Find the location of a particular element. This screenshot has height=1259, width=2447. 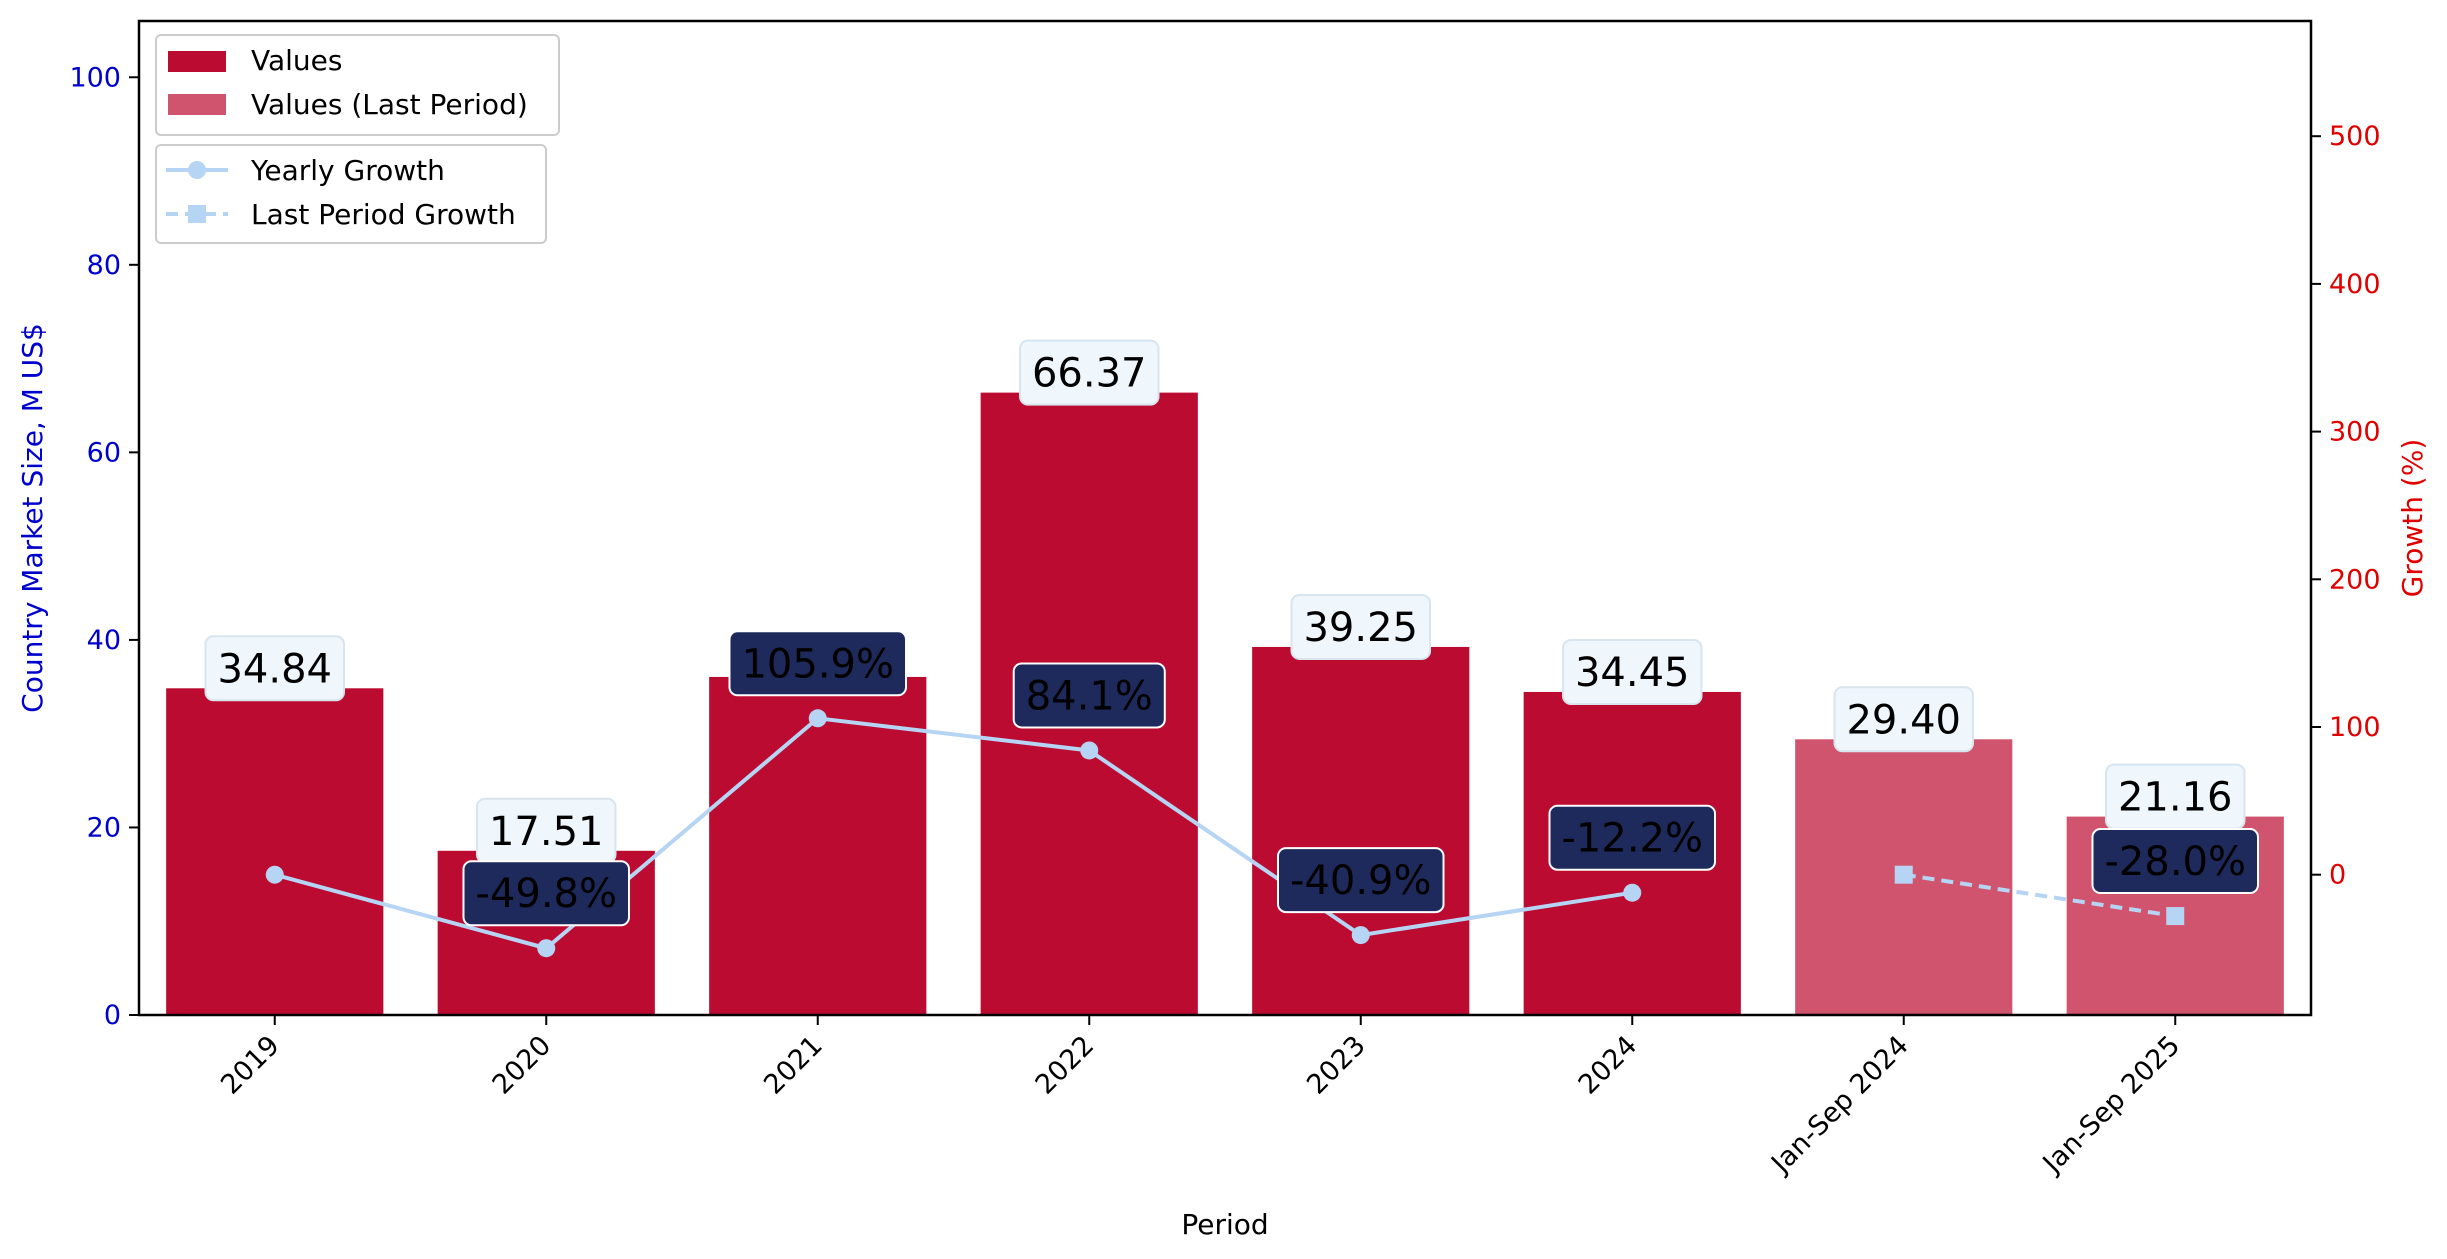

marker-yearly-growth-2020 is located at coordinates (546, 948).